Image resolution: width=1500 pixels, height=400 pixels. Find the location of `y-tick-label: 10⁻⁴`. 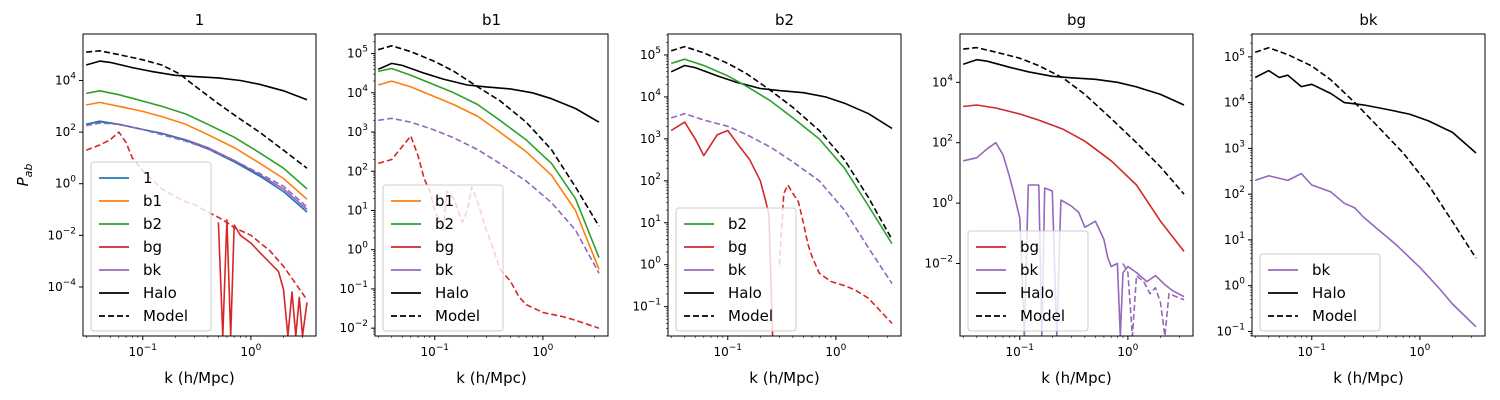

y-tick-label: 10⁻⁴ is located at coordinates (61, 286).